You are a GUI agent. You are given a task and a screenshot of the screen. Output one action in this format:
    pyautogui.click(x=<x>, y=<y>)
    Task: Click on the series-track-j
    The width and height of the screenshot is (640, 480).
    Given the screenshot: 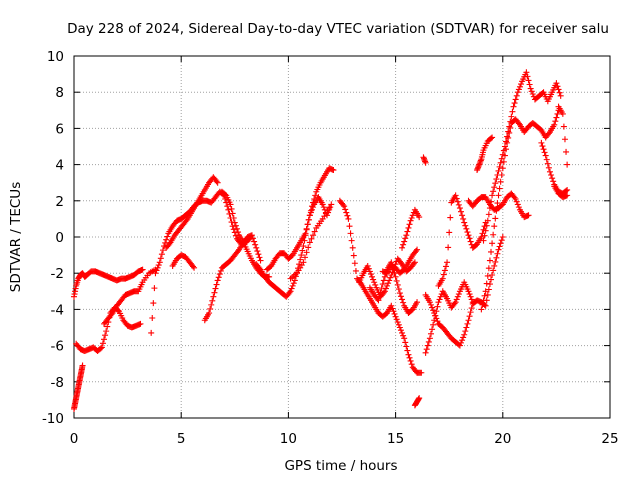 What is the action you would take?
    pyautogui.click(x=295, y=232)
    